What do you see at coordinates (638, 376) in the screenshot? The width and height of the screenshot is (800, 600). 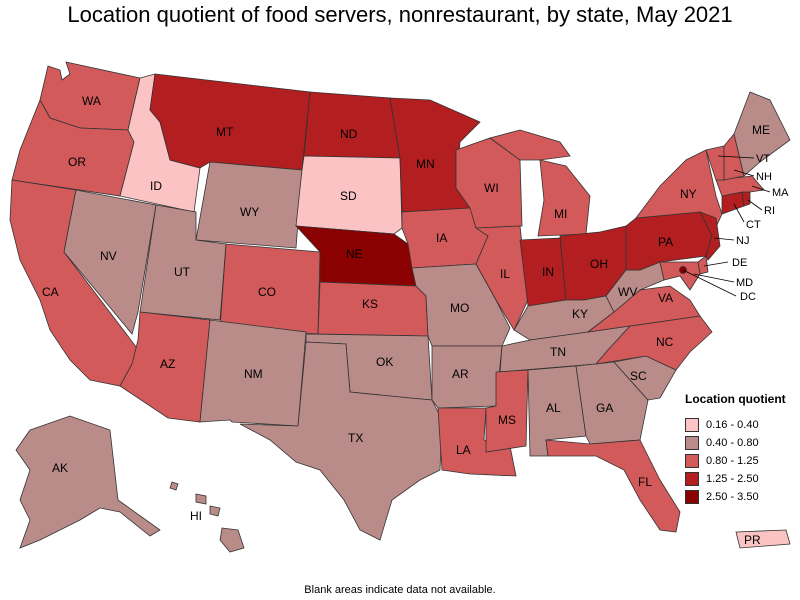 I see `label-sc: SC` at bounding box center [638, 376].